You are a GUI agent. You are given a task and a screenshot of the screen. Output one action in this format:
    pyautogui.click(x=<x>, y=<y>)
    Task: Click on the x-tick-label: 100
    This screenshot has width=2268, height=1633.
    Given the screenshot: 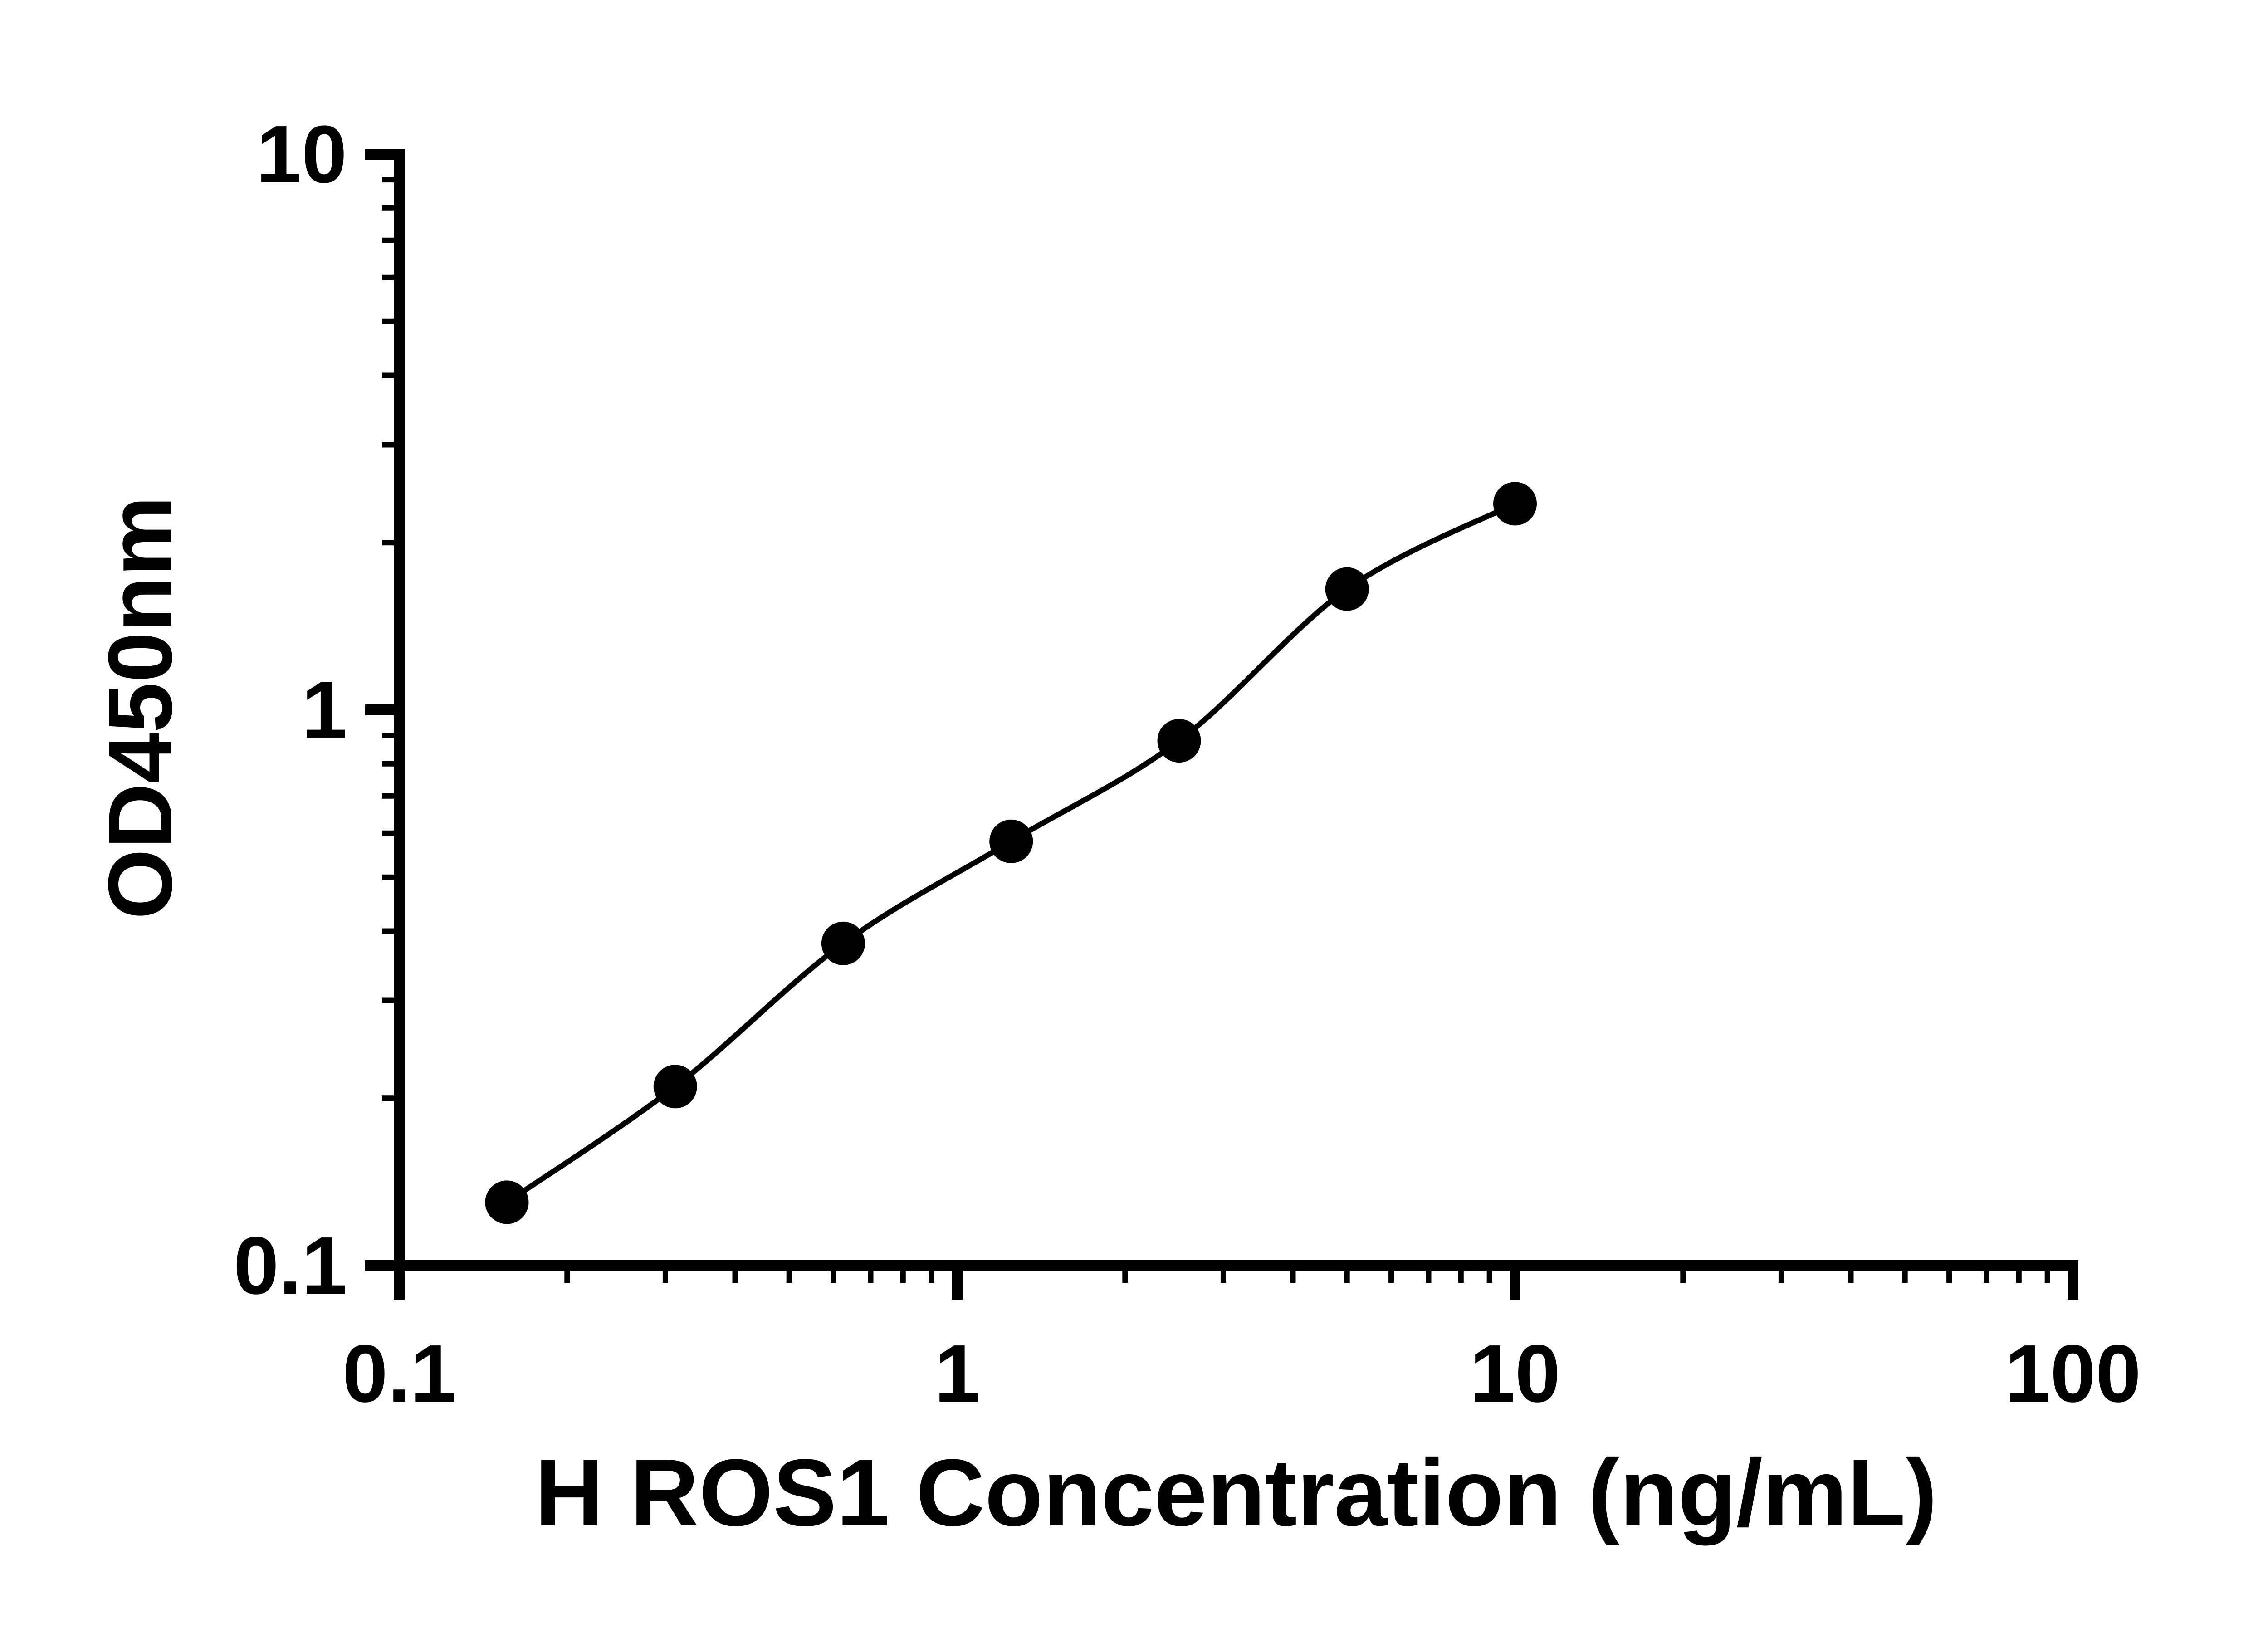 What is the action you would take?
    pyautogui.click(x=2073, y=1373)
    